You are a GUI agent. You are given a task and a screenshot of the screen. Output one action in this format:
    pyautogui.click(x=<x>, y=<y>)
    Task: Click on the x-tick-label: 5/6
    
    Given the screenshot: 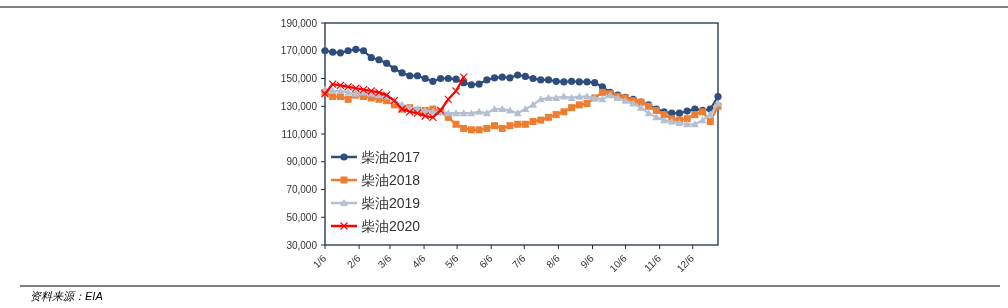 What is the action you would take?
    pyautogui.click(x=451, y=261)
    